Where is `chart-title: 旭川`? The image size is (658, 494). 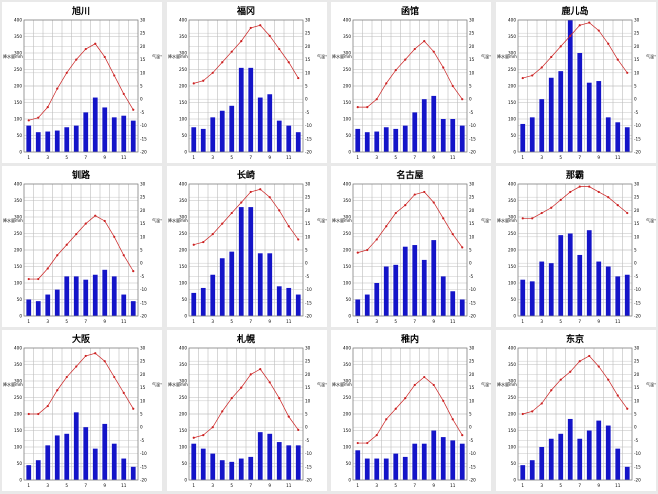
chart-title: 旭川 is located at coordinates (80, 11).